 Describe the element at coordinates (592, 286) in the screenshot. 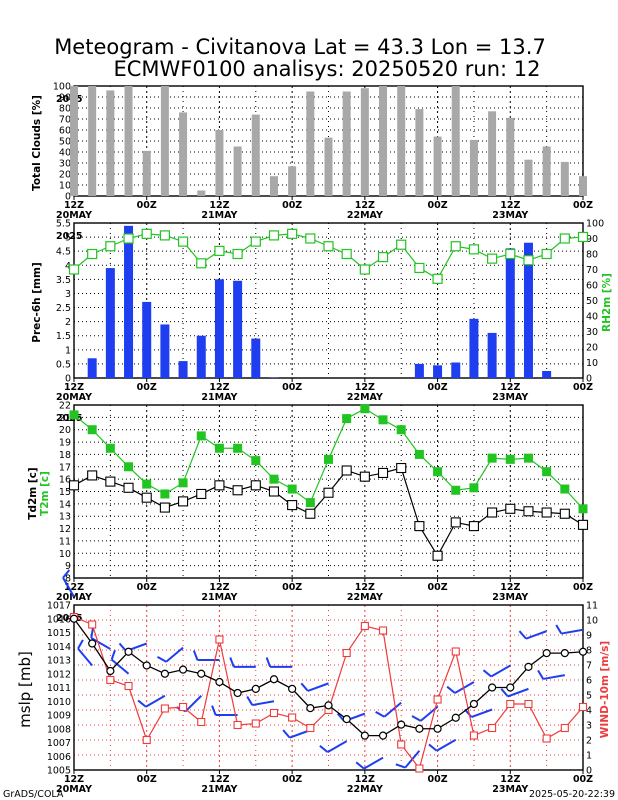

I see `y2-tick-label: 60` at that location.